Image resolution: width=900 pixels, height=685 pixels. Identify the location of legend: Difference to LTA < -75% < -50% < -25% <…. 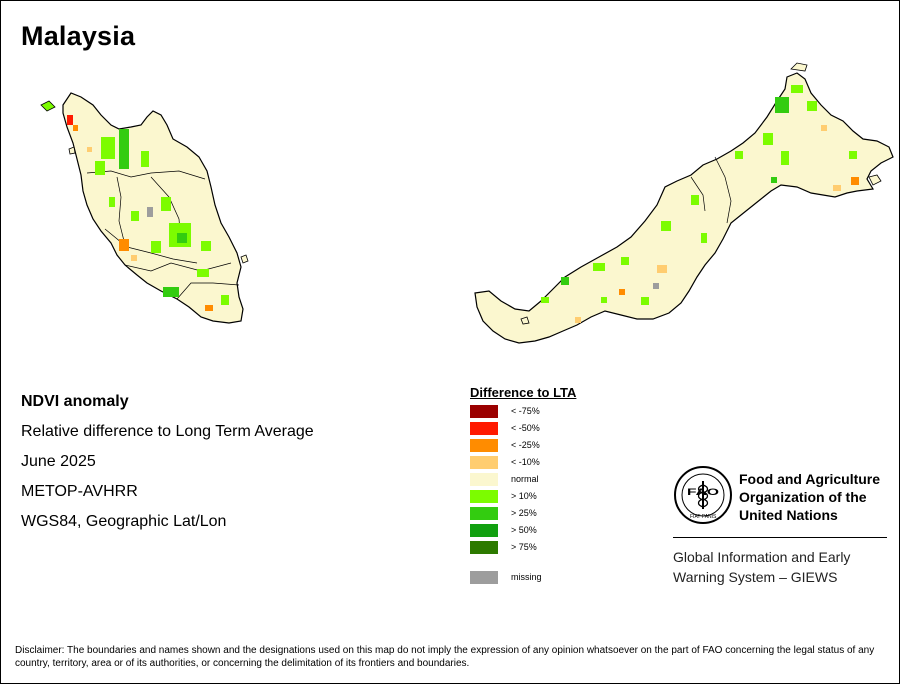
(523, 486).